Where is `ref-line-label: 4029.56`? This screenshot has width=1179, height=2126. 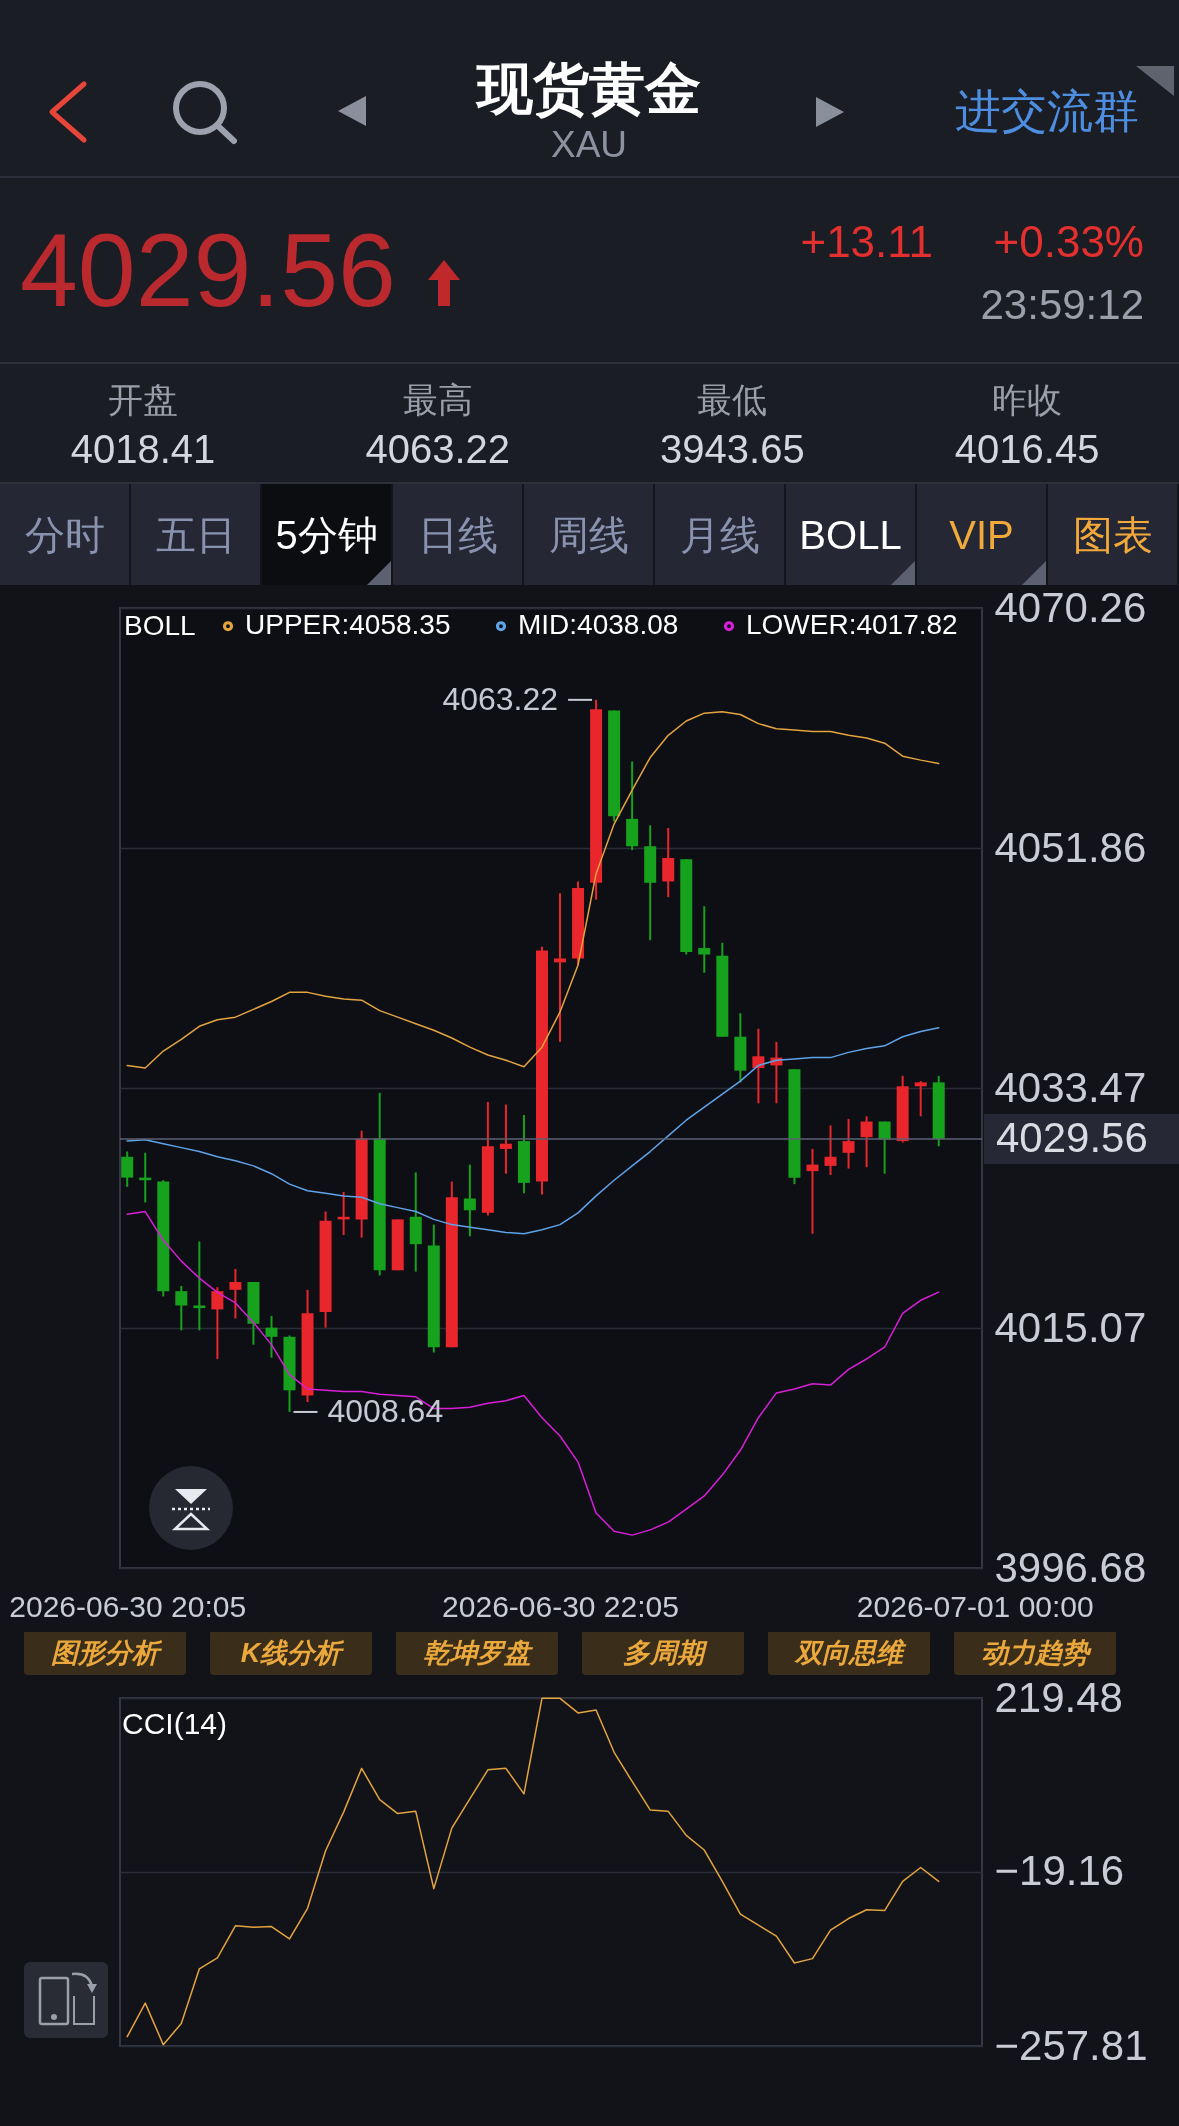 ref-line-label: 4029.56 is located at coordinates (1072, 1138).